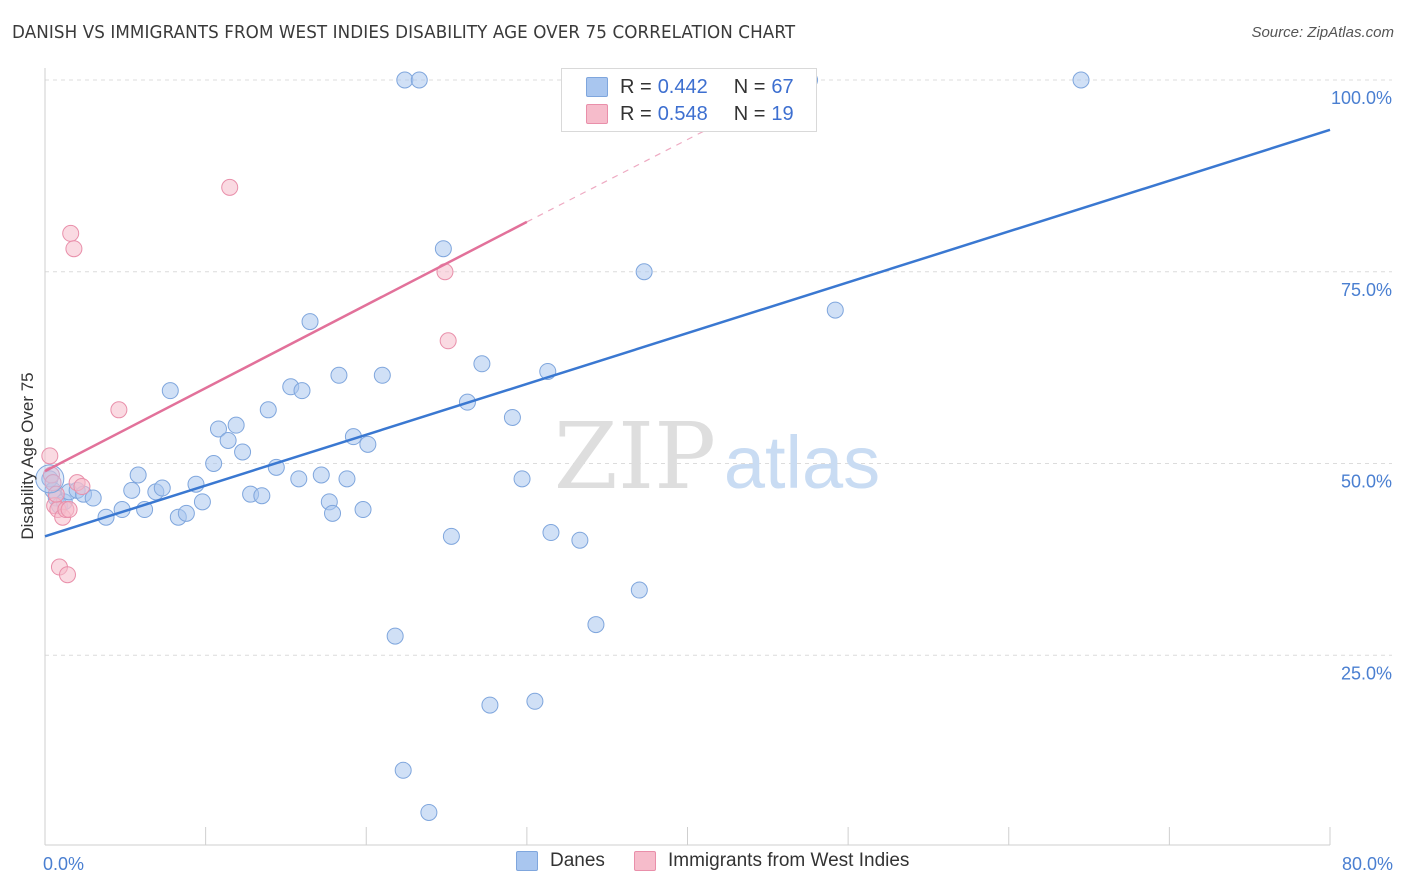 The width and height of the screenshot is (1406, 892). Describe the element at coordinates (1361, 98) in the screenshot. I see `y-tick-label: 100.0%` at that location.